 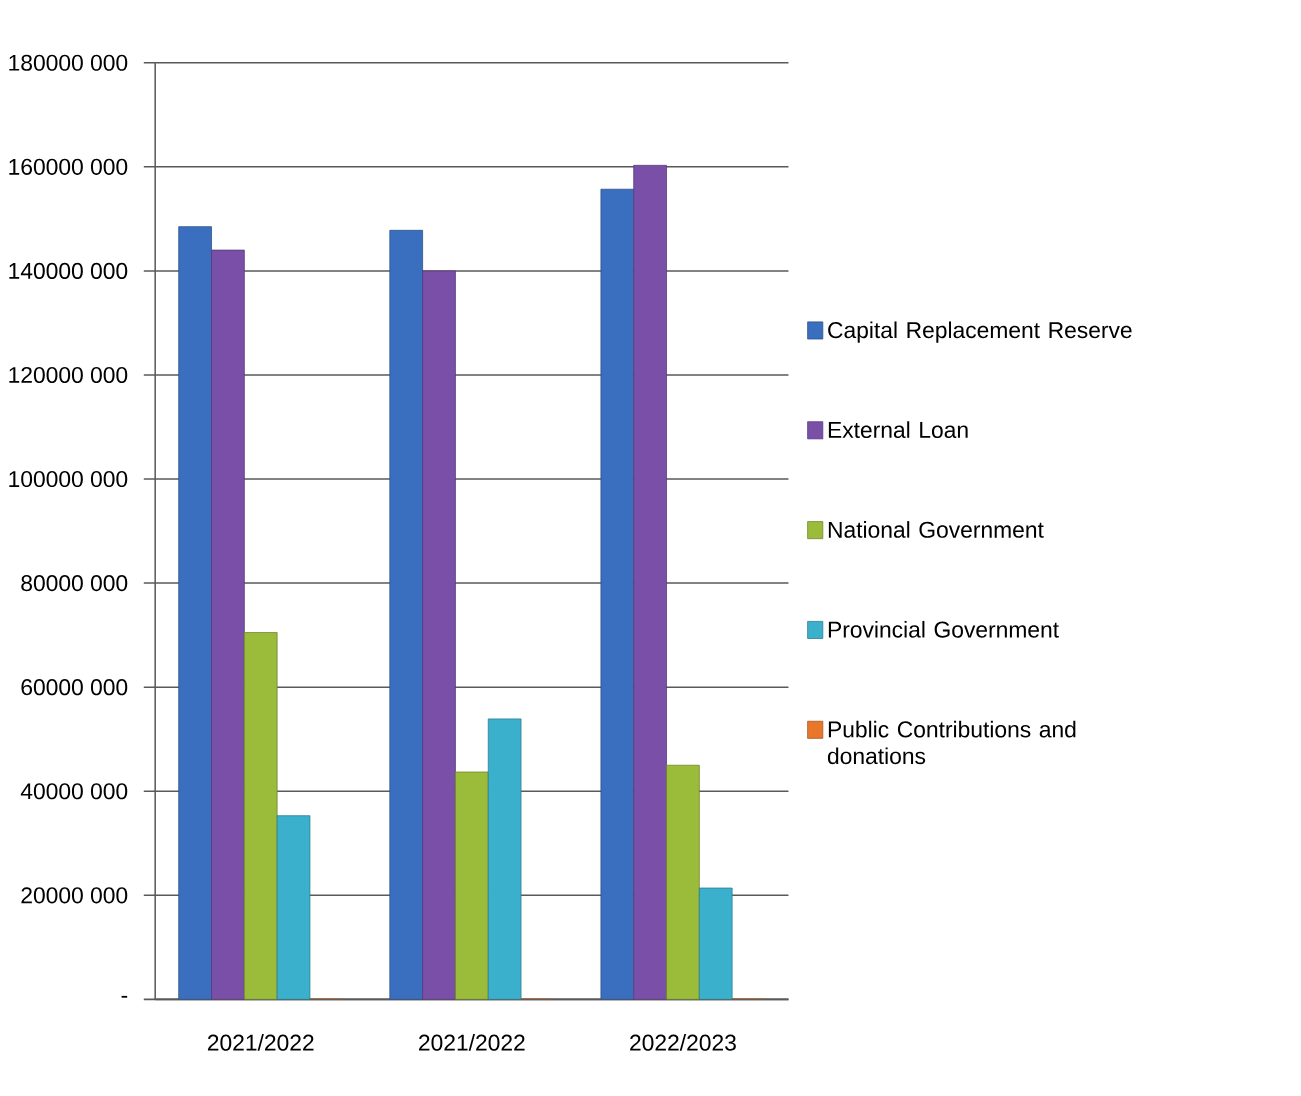 I want to click on y-tick-label: 140000 000, so click(x=68, y=270).